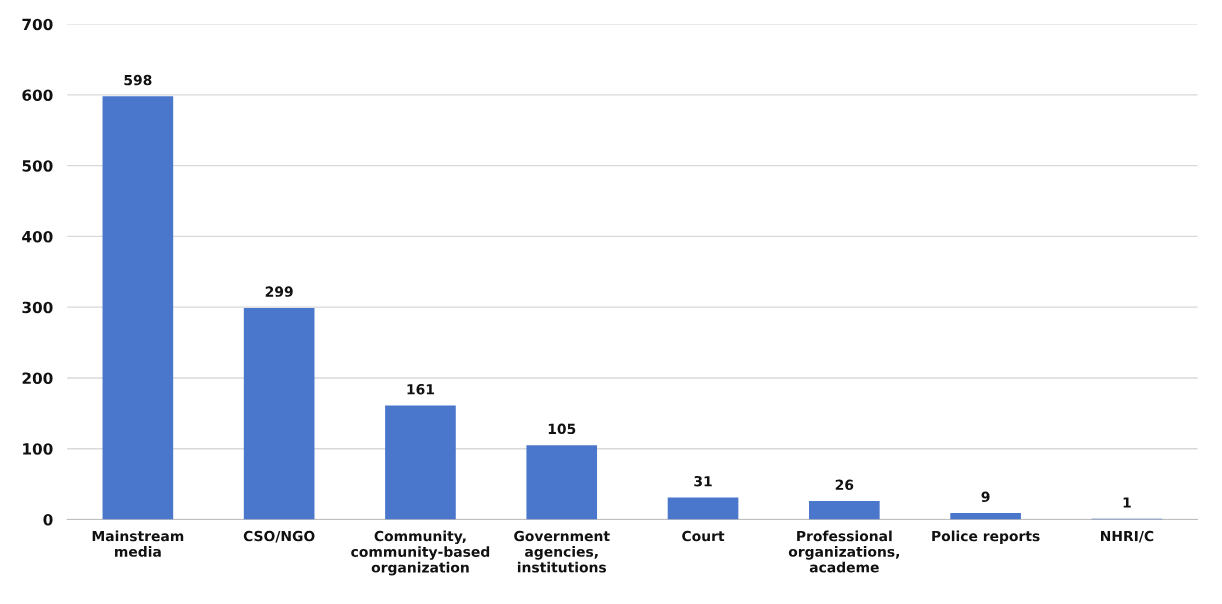 The image size is (1222, 604). What do you see at coordinates (420, 553) in the screenshot?
I see `x-tick-label: Community, community-based organization` at bounding box center [420, 553].